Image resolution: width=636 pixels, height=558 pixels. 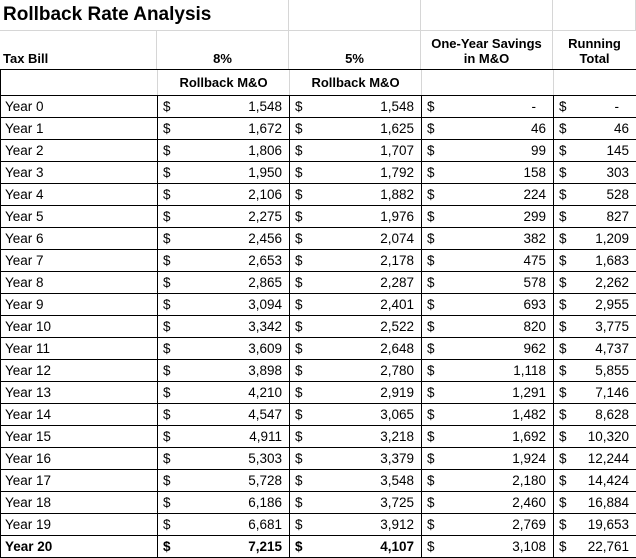 What do you see at coordinates (487, 50) in the screenshot?
I see `header-one-year-savings: One-Year Savings in M&O` at bounding box center [487, 50].